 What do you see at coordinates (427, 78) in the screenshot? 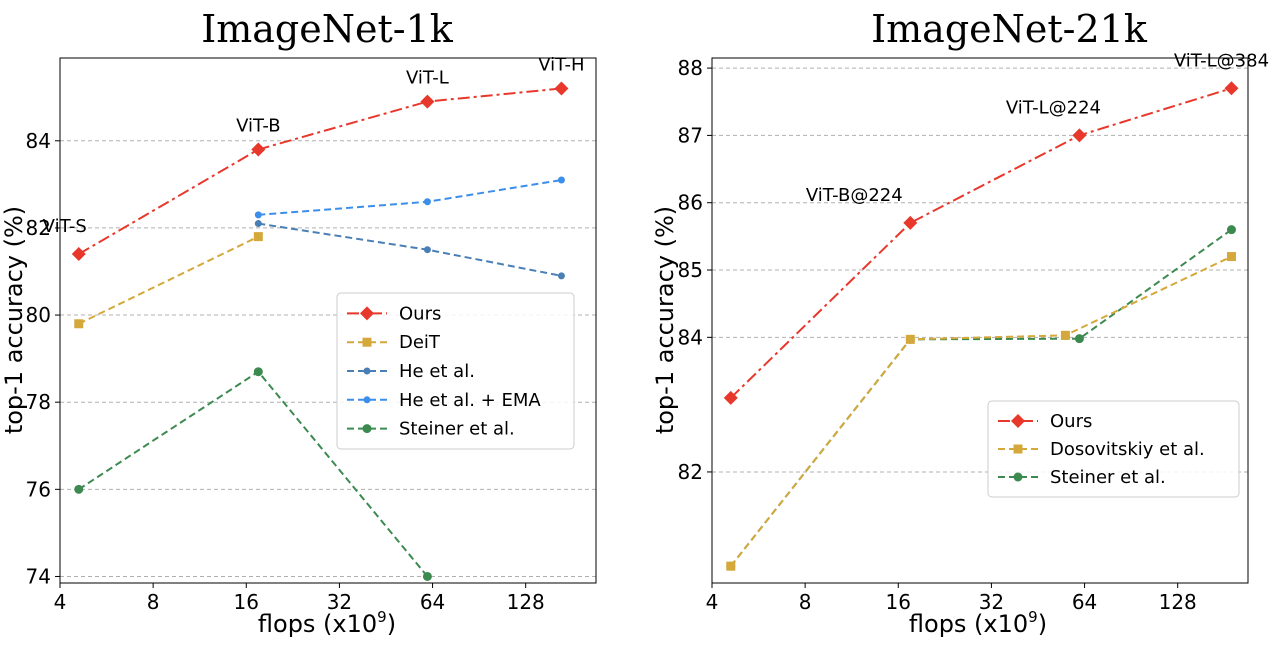
I see `point-annotation: ViT-L` at bounding box center [427, 78].